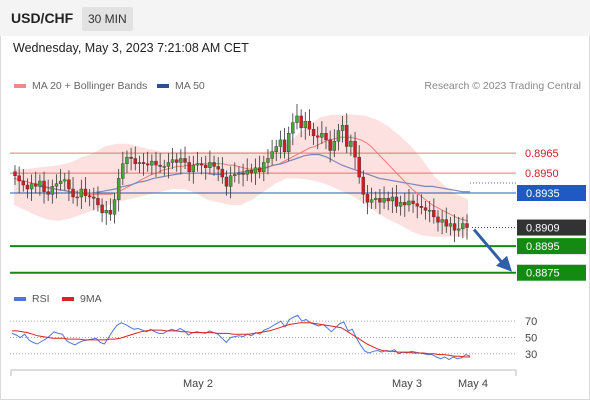 This screenshot has width=590, height=400. I want to click on current-price-label: 0.8909, so click(543, 229).